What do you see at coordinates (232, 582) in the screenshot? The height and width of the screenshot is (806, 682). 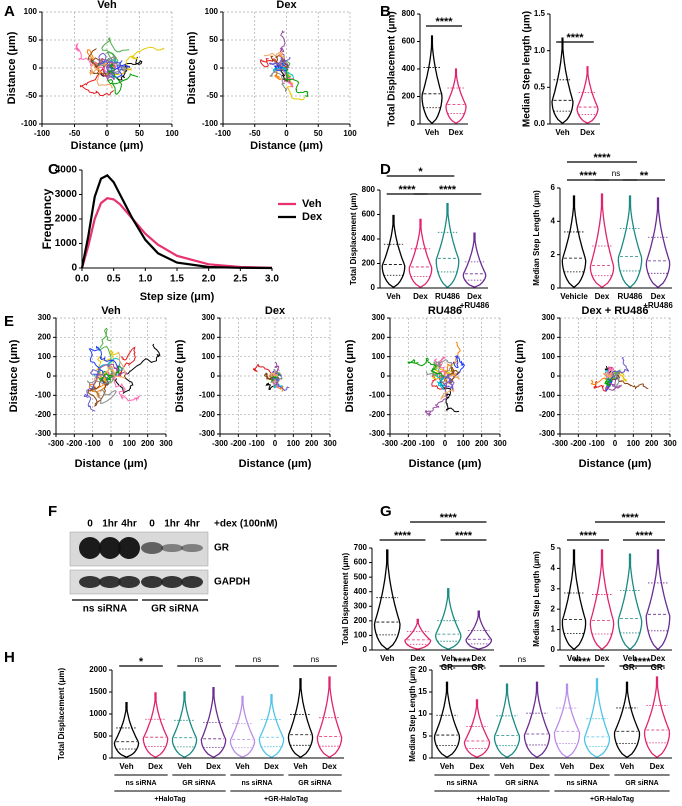 I see `protein-label: GAPDH` at bounding box center [232, 582].